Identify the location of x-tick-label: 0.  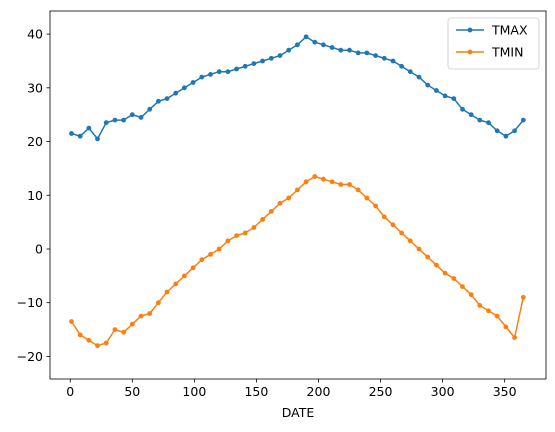
(70, 391).